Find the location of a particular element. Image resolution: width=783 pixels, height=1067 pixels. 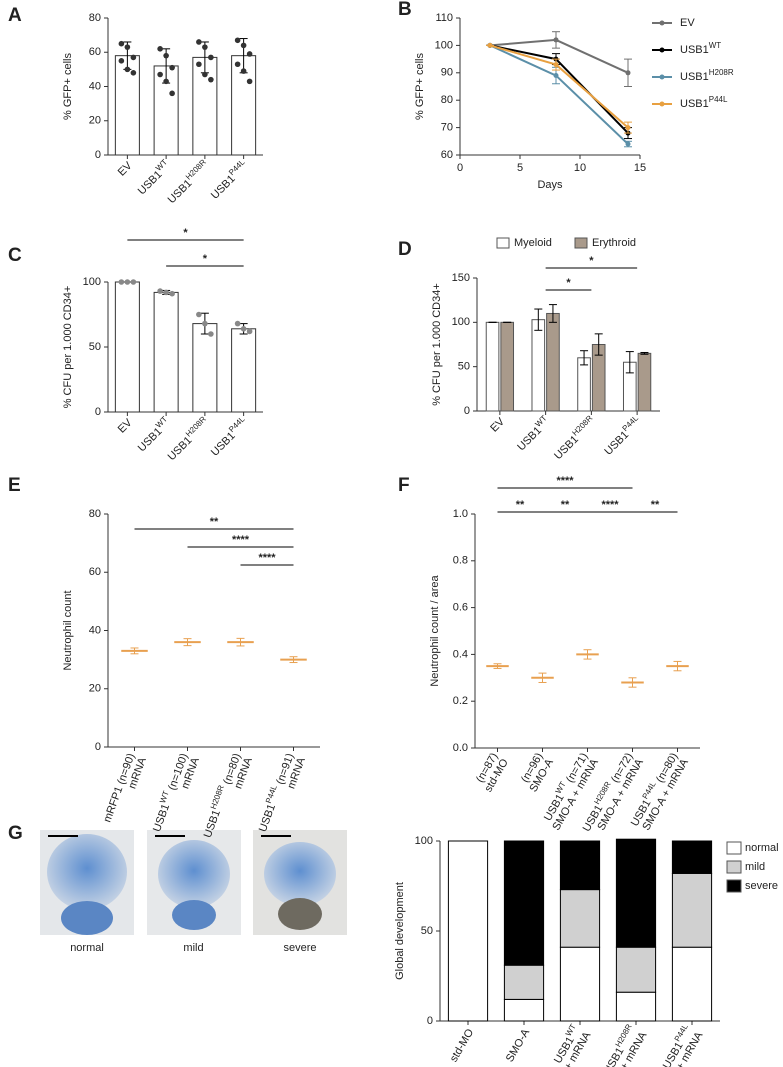

x-tick-label-line: USB1H208R is located at coordinates (574, 437).